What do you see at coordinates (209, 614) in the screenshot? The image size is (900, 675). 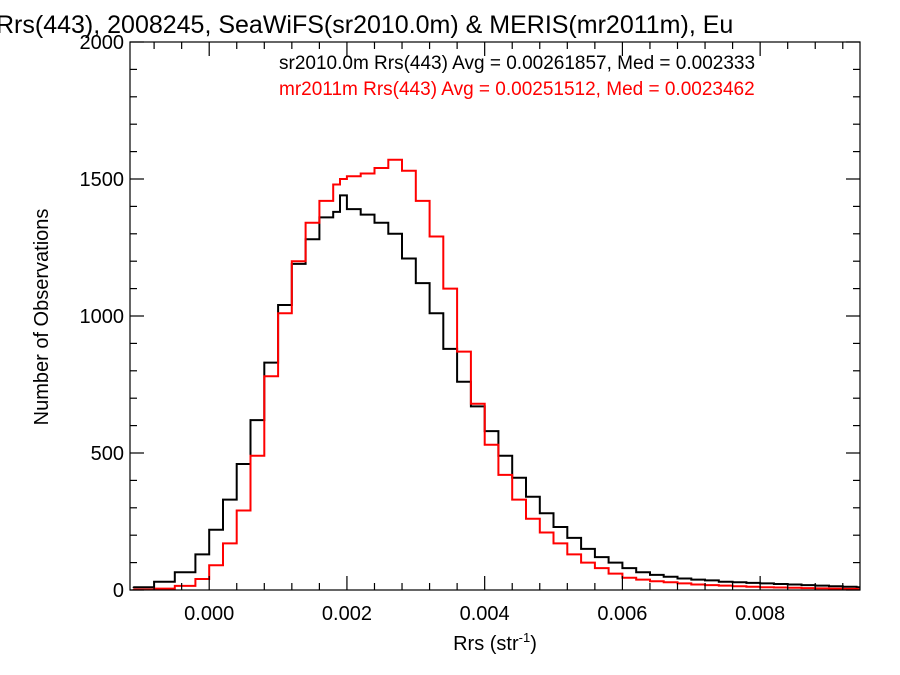 I see `x-tick-label: 0.000` at bounding box center [209, 614].